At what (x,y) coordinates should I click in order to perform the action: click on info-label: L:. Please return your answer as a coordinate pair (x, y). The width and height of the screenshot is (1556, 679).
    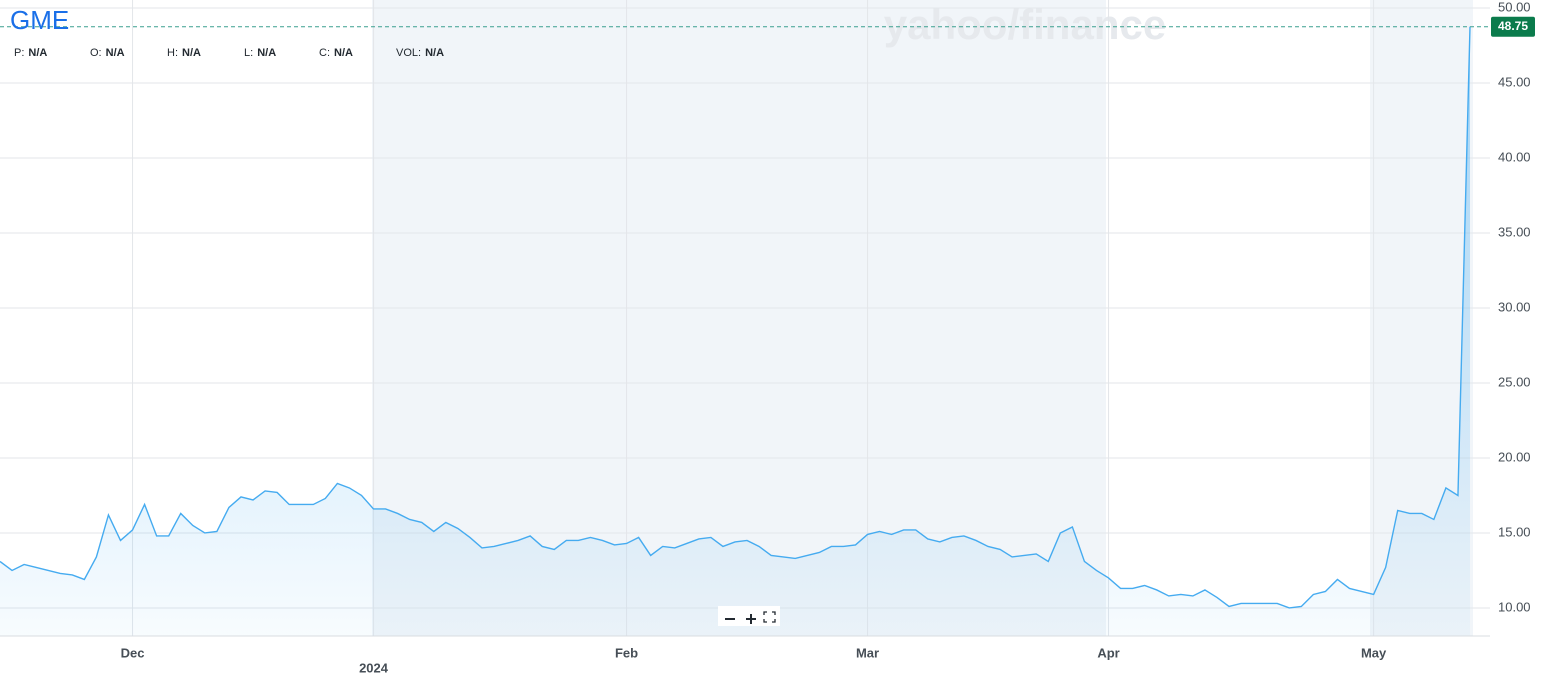
    Looking at the image, I should click on (248, 53).